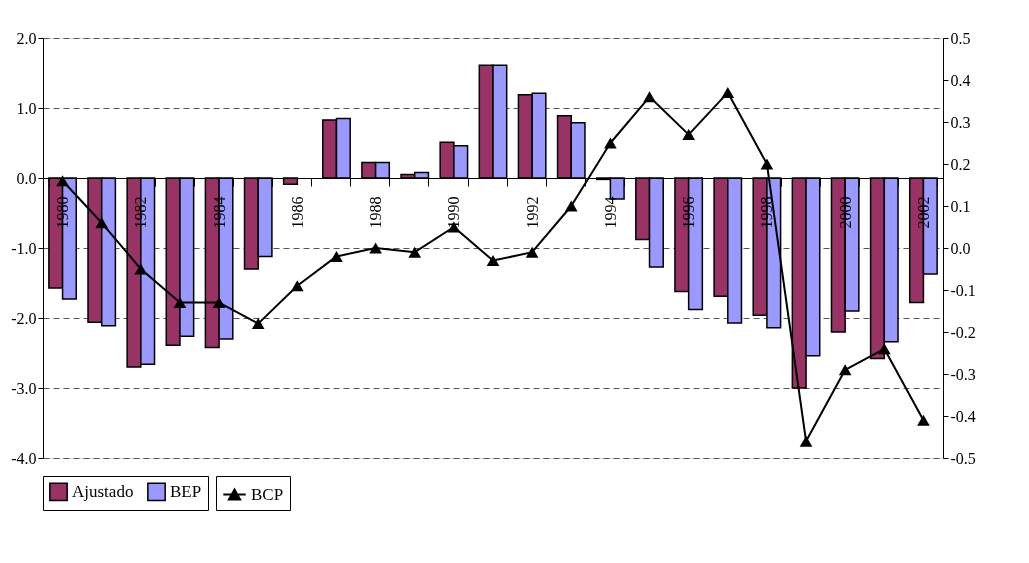 This screenshot has width=1029, height=563. I want to click on y-tick-label: 2.0, so click(26, 38).